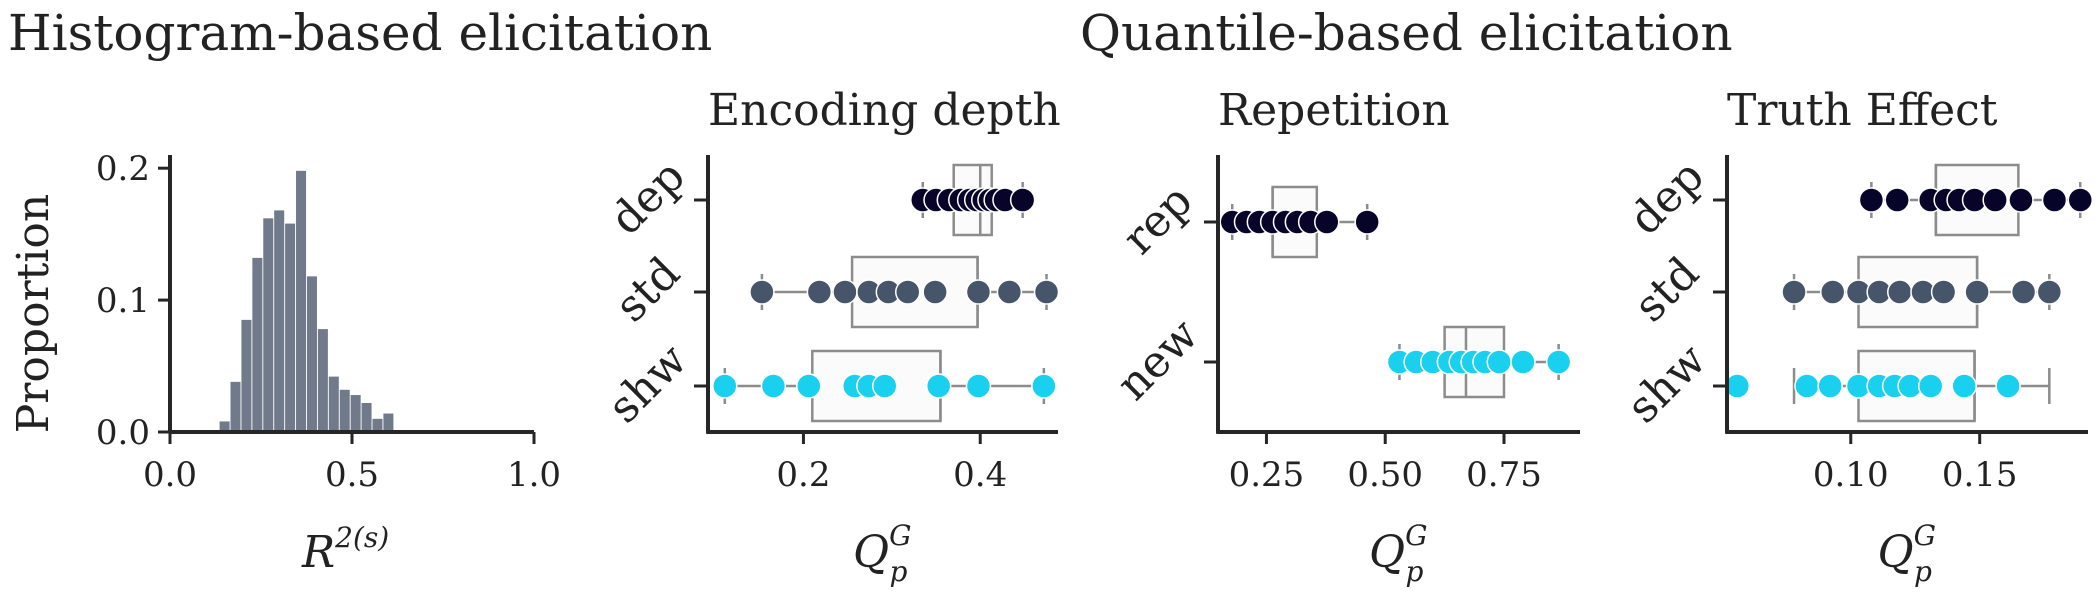 This screenshot has height=600, width=2100. Describe the element at coordinates (1862, 110) in the screenshot. I see `panel-title: Truth Effect` at that location.